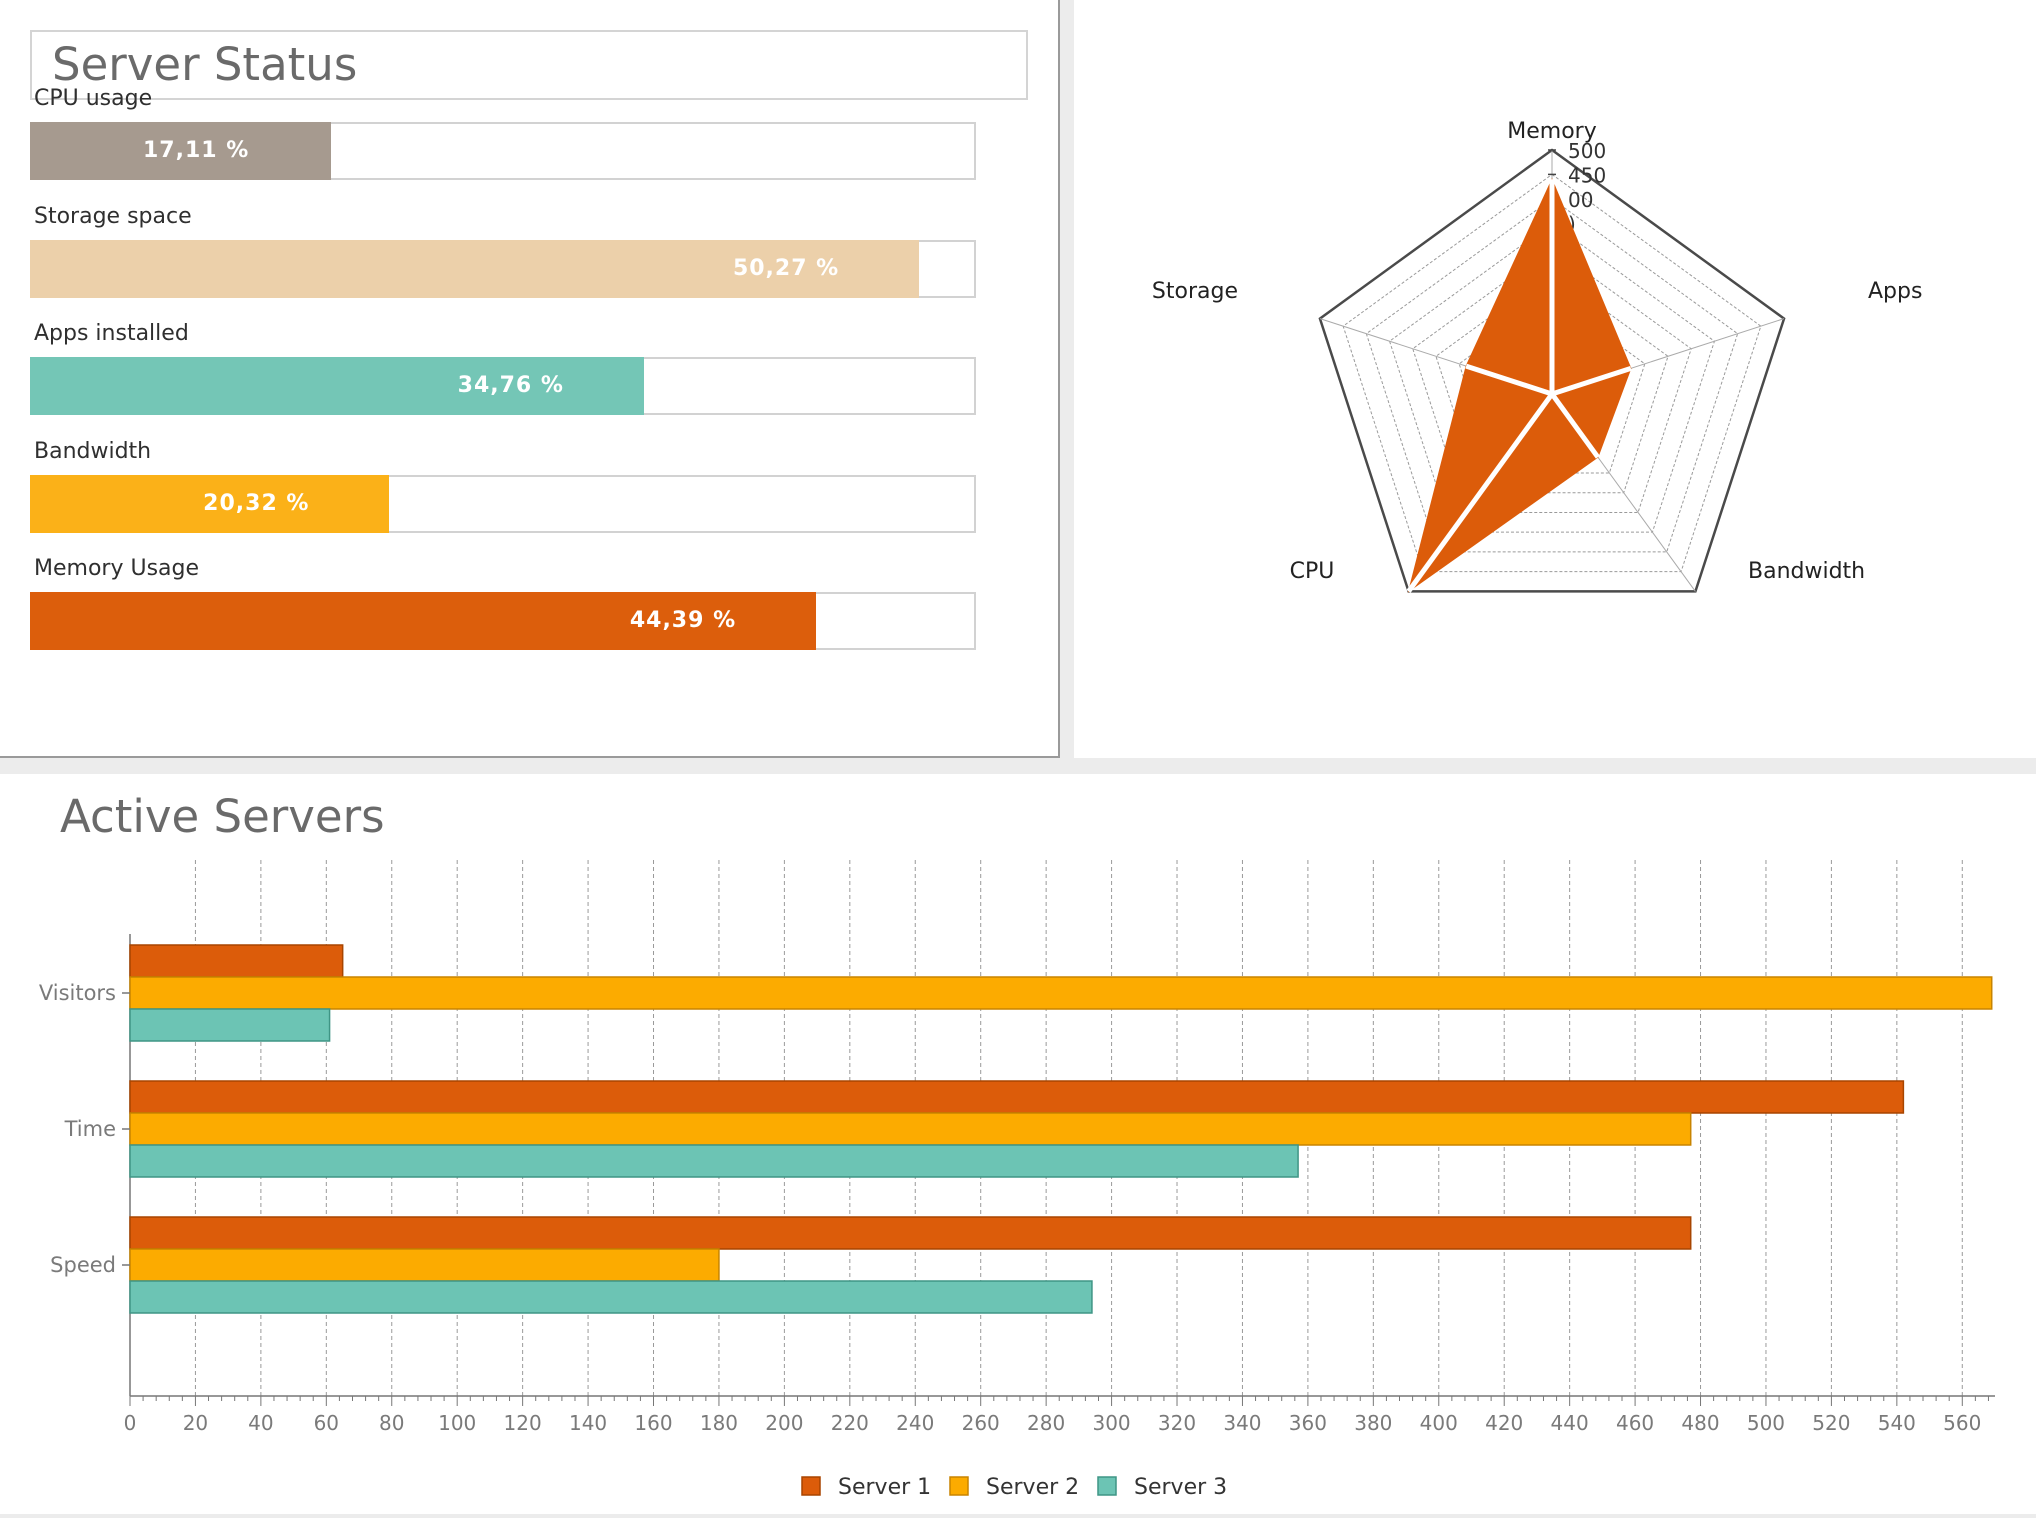 The height and width of the screenshot is (1518, 2036). What do you see at coordinates (260, 1423) in the screenshot?
I see `x-tick-label: 40` at bounding box center [260, 1423].